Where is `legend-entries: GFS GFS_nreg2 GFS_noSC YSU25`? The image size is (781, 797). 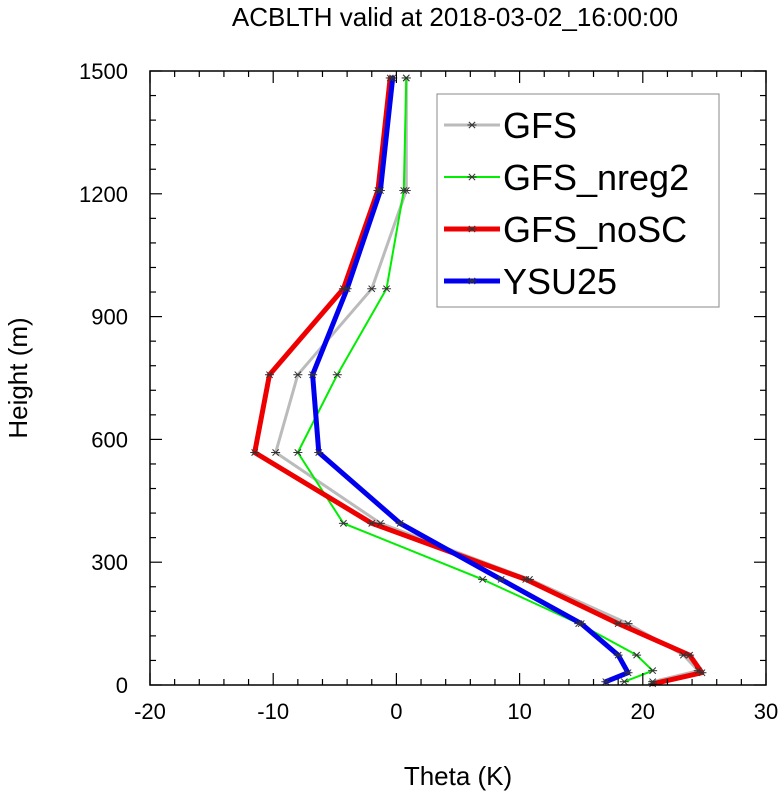
legend-entries: GFS GFS_nreg2 GFS_noSC YSU25 is located at coordinates (566, 203).